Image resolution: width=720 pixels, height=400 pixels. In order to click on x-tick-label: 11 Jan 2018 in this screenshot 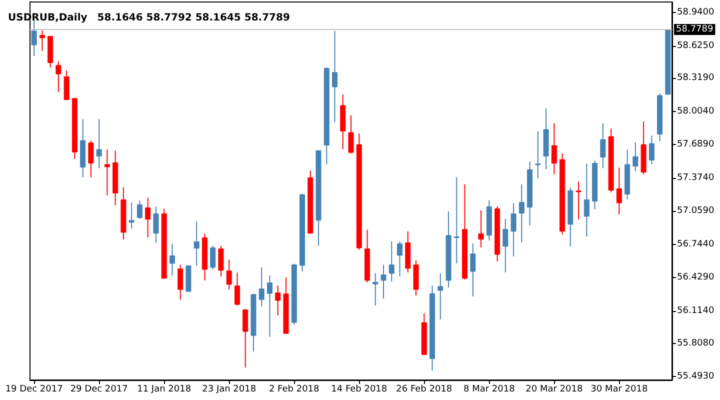, I will do `click(164, 389)`.